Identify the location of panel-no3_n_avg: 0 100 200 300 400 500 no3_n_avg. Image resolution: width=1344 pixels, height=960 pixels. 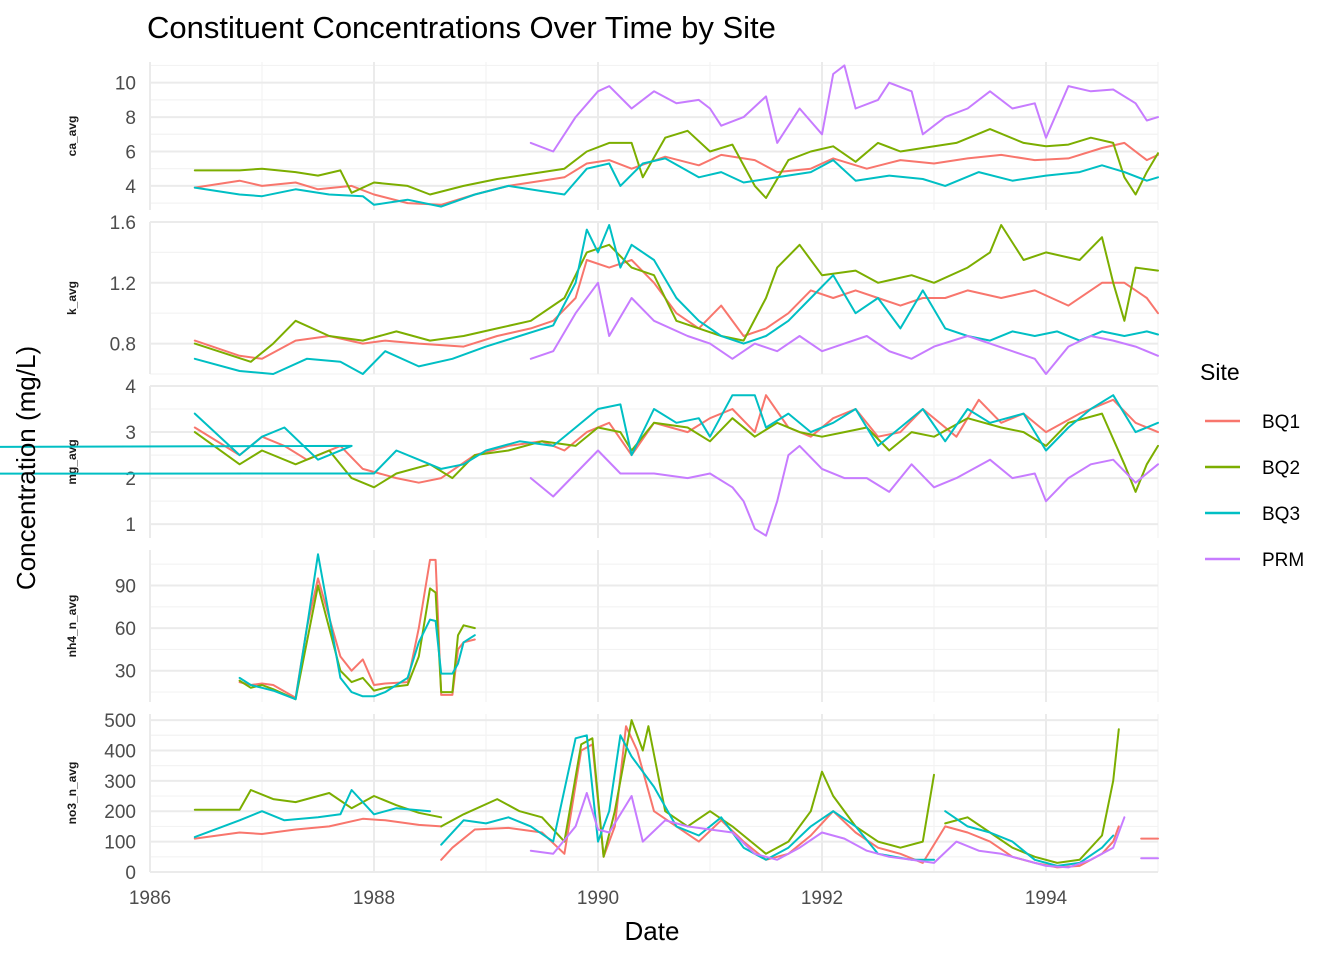
(612, 797).